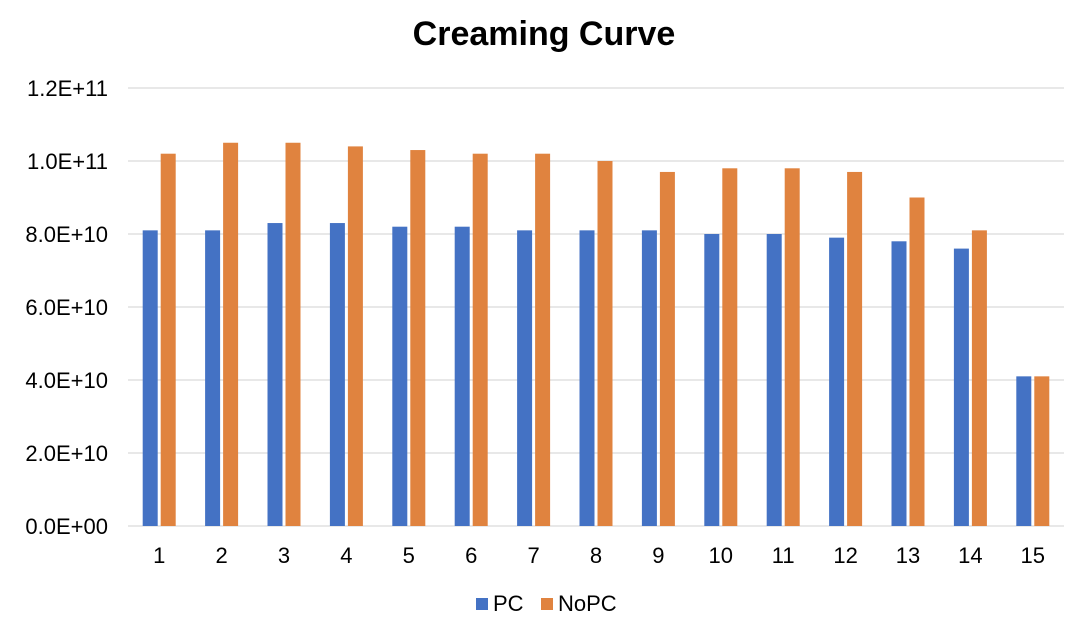  Describe the element at coordinates (221, 555) in the screenshot. I see `x-tick-label: 2` at that location.